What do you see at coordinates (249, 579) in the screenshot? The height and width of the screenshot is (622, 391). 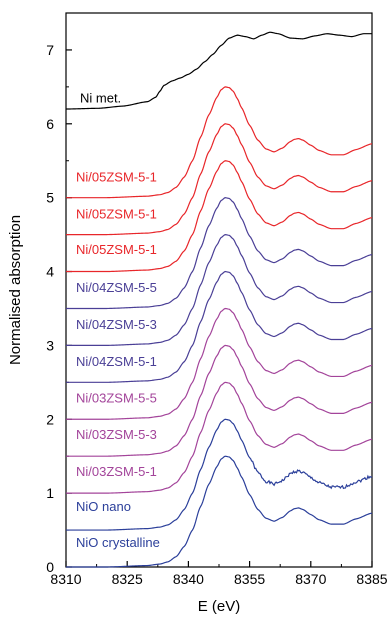 I see `x-tick-label: 8355` at bounding box center [249, 579].